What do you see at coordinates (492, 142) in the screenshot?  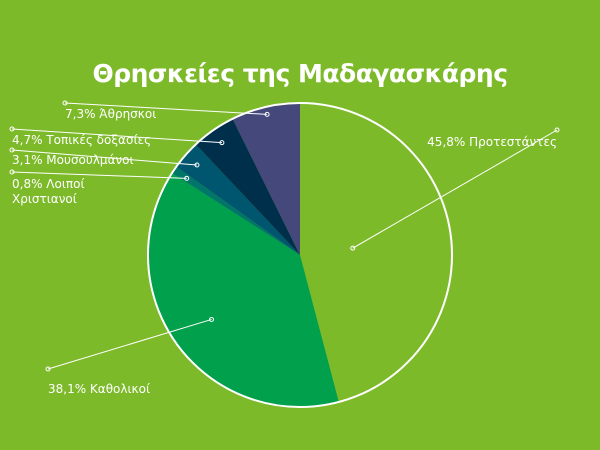 I see `slice-label: 45,8% Προτεστάντες` at bounding box center [492, 142].